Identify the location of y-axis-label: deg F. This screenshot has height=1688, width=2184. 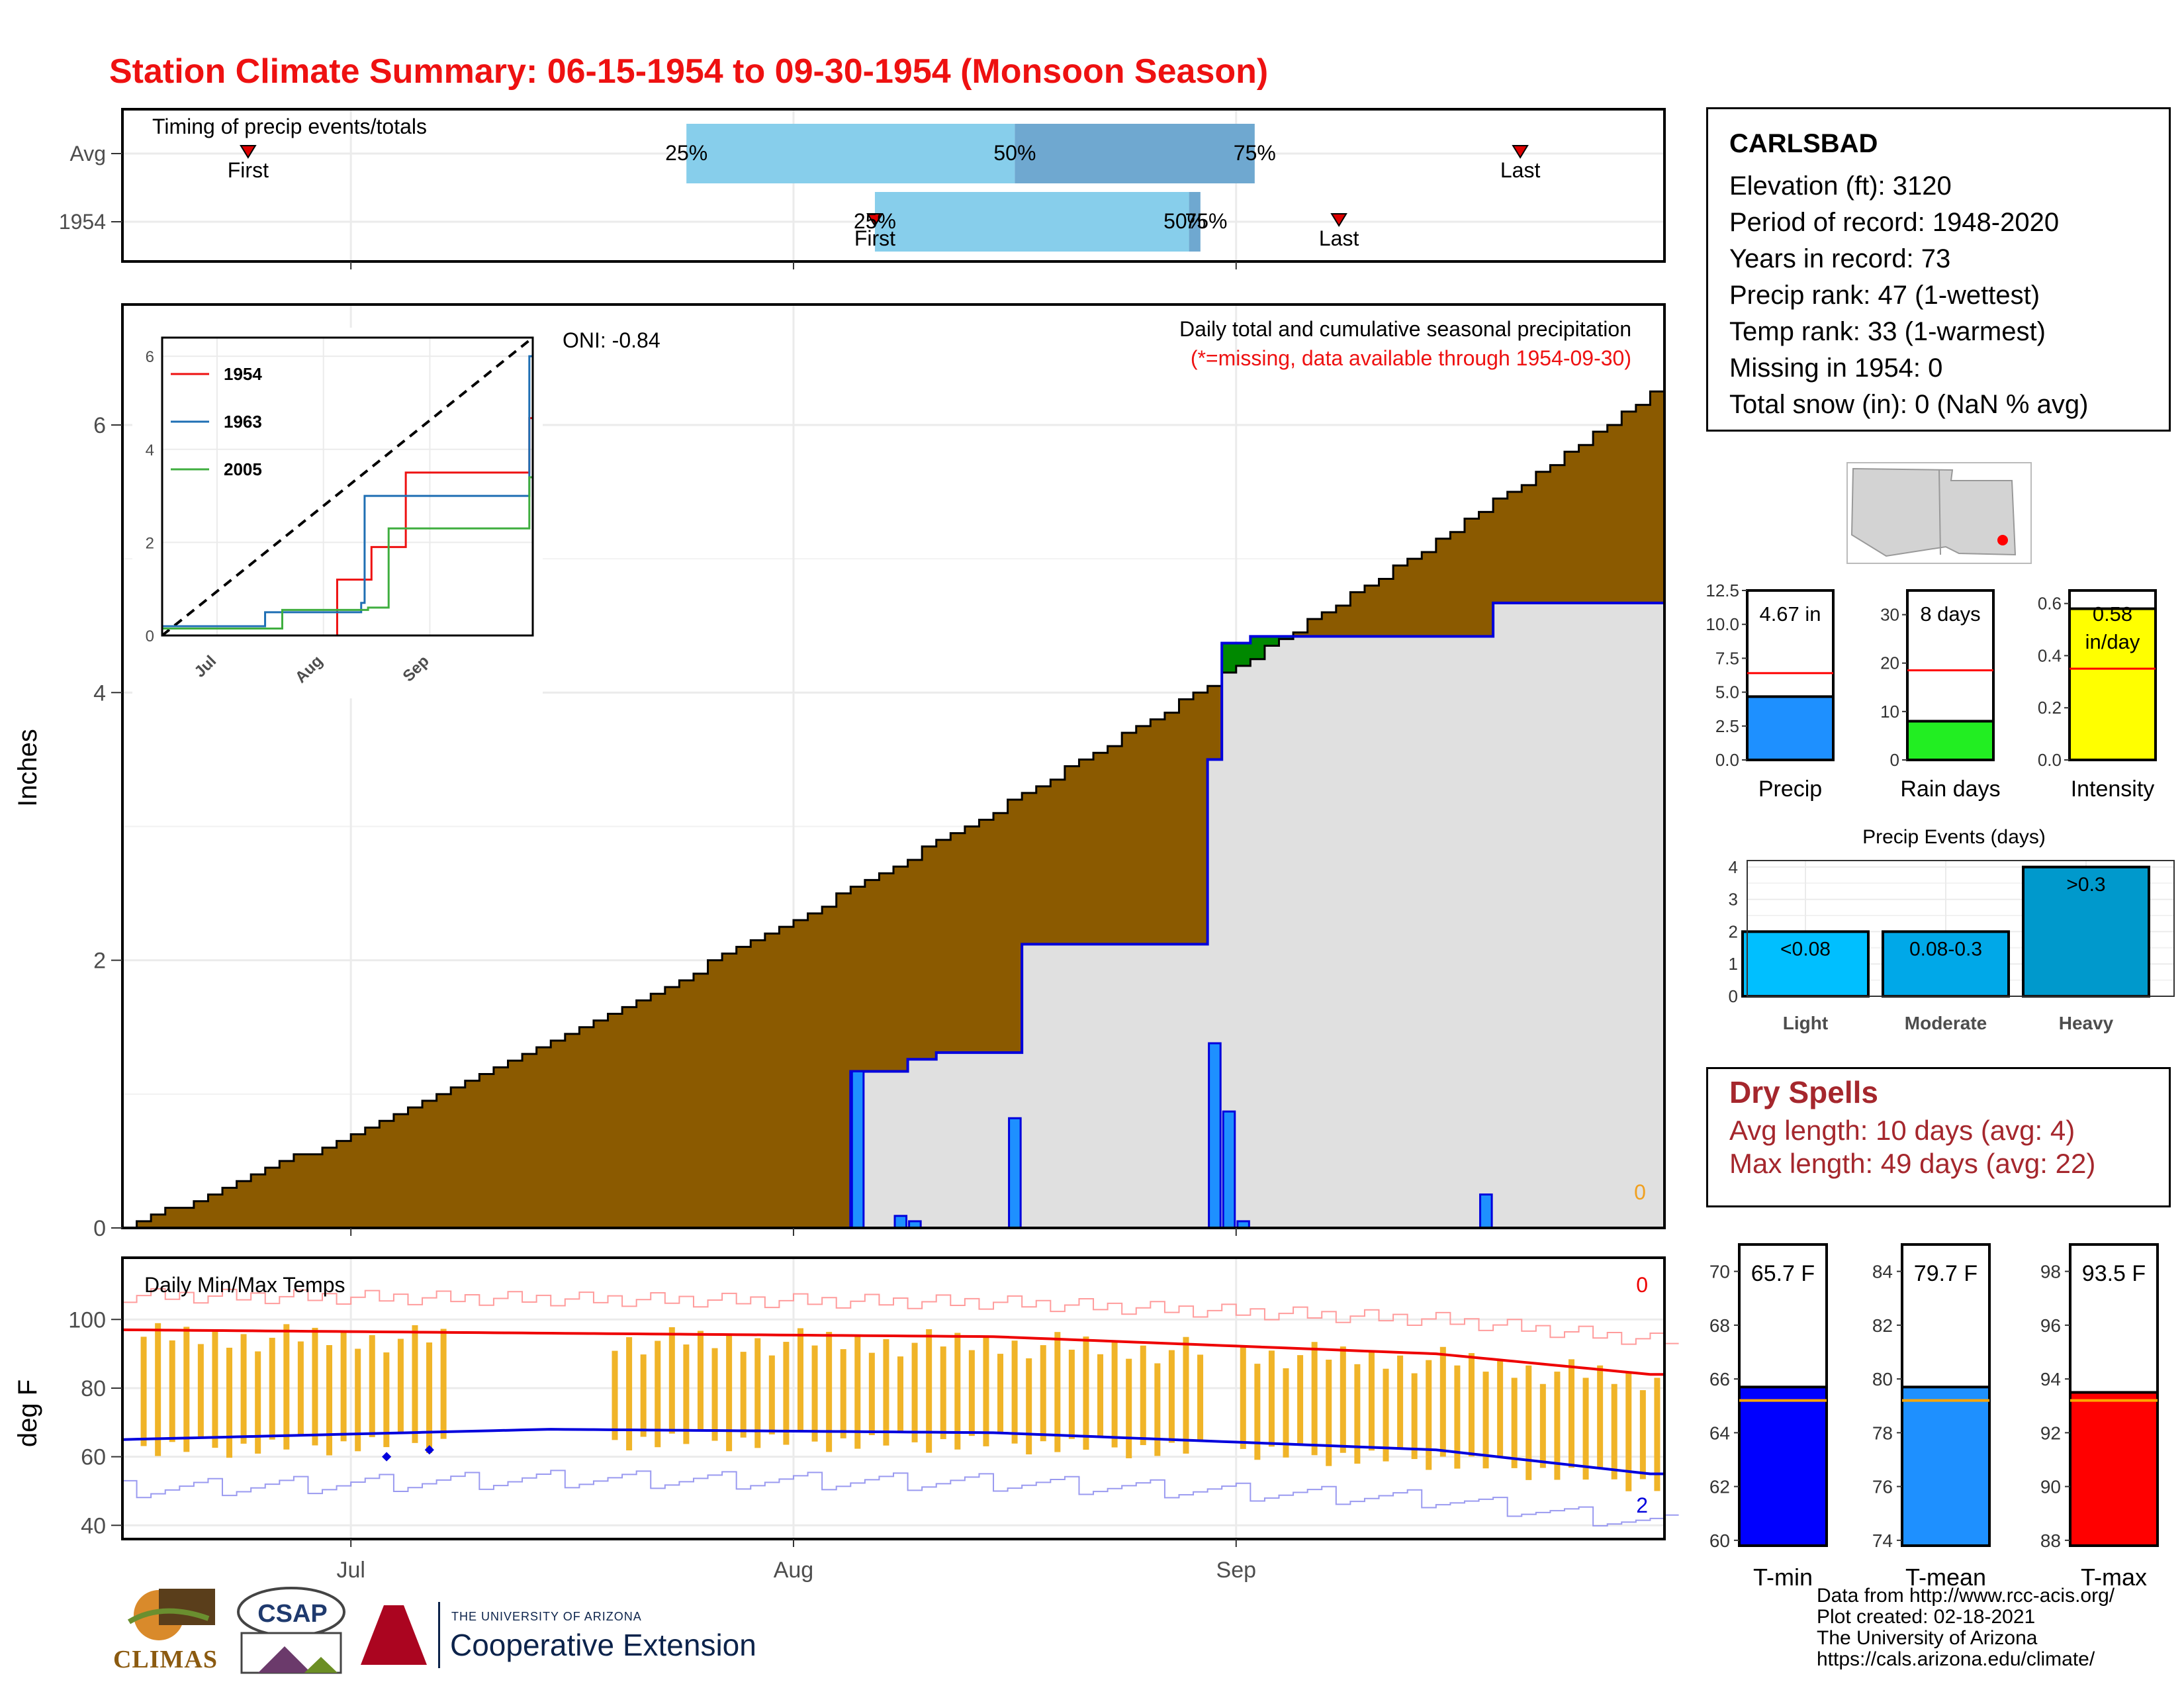
(28, 1413).